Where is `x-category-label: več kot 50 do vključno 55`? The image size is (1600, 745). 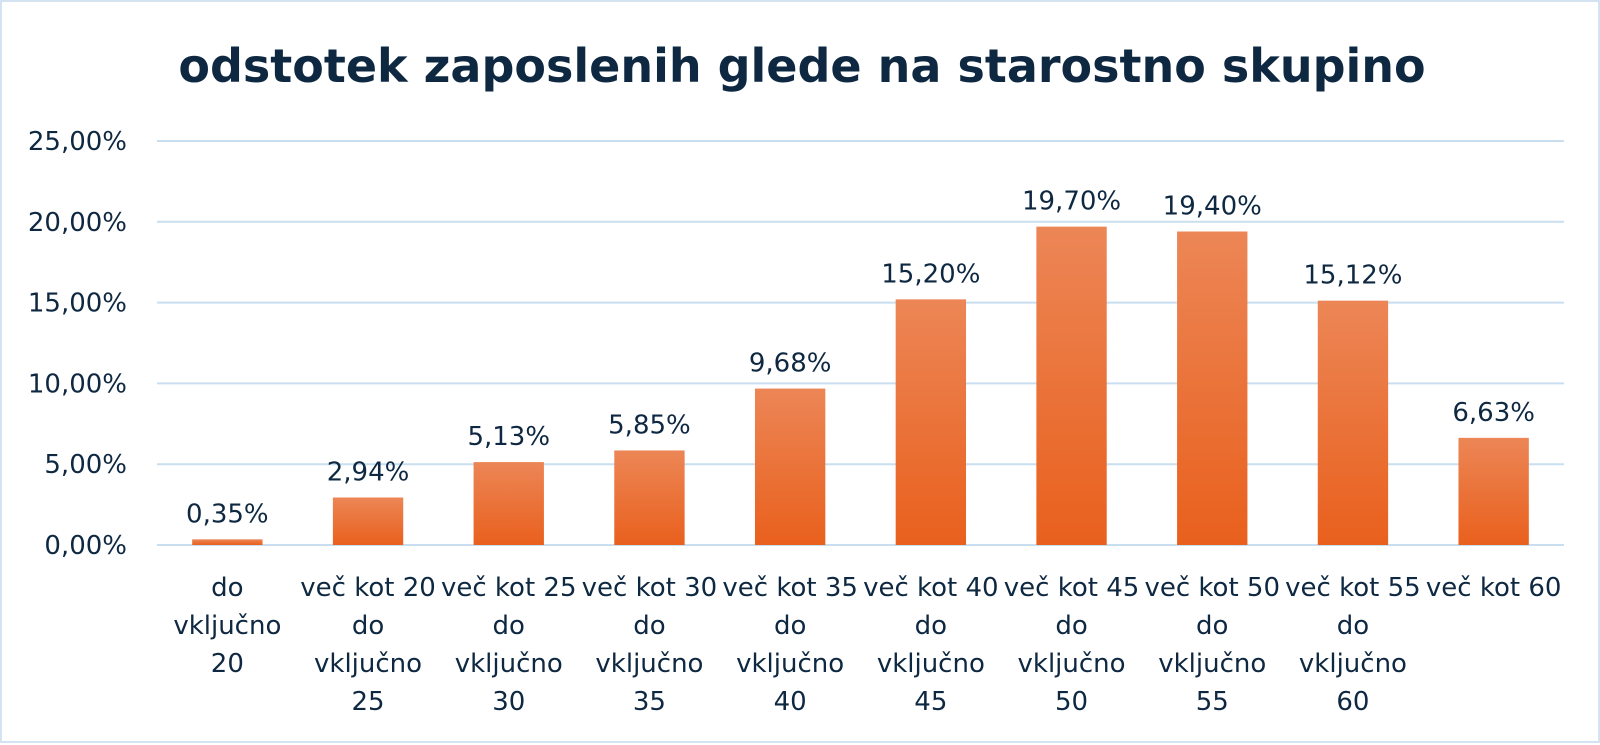
x-category-label: več kot 50 do vključno 55 is located at coordinates (1212, 645).